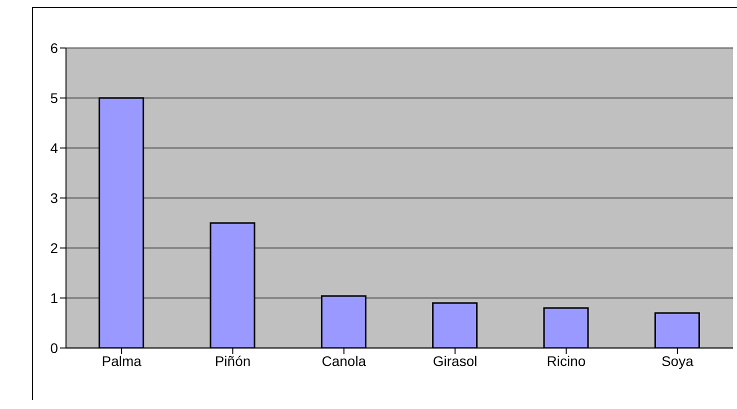 The height and width of the screenshot is (409, 737). I want to click on x-tick-label: Soya, so click(677, 360).